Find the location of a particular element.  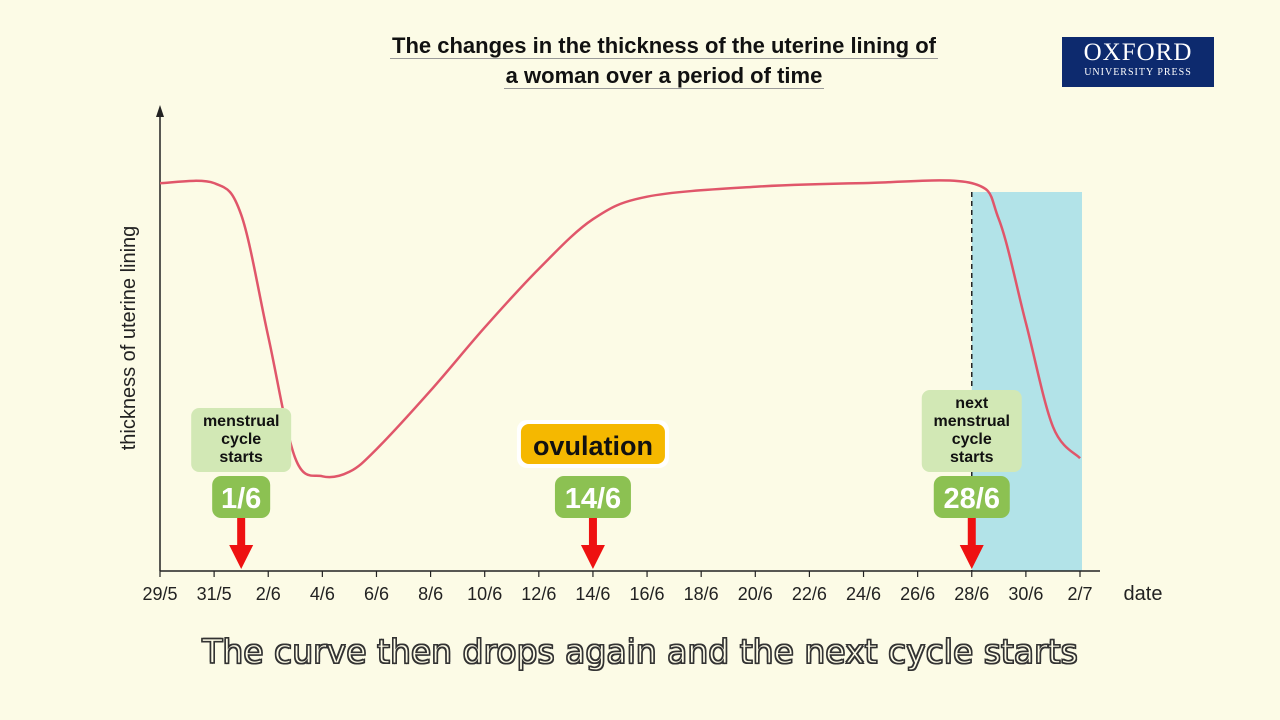

x-tick-label: 28/6 is located at coordinates (971, 594).